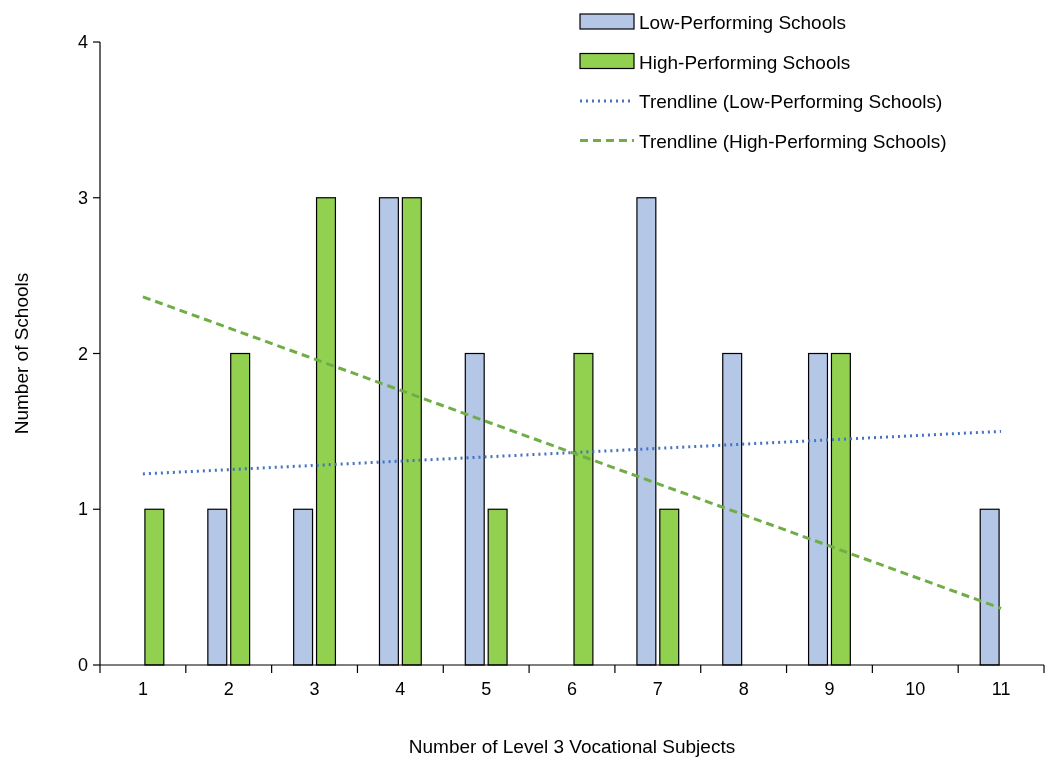  I want to click on y-tick-label: 2, so click(82, 353).